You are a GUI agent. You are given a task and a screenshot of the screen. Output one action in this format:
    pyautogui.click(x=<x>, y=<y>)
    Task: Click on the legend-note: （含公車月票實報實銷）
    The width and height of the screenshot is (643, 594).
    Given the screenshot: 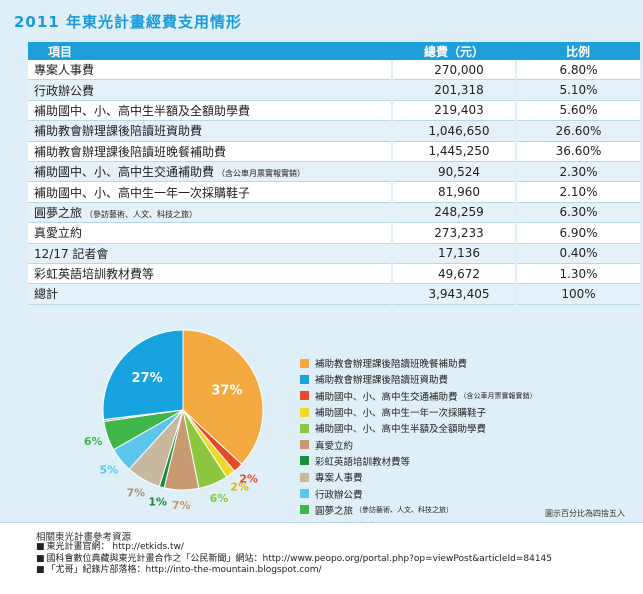 What is the action you would take?
    pyautogui.click(x=498, y=395)
    